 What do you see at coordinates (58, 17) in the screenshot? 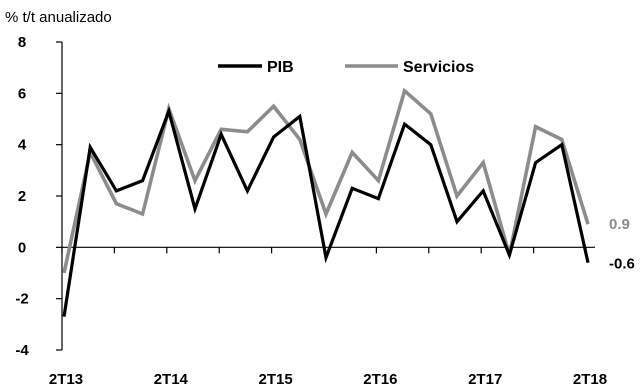
I see `y-axis-unit-label: % t/t anualizado` at bounding box center [58, 17].